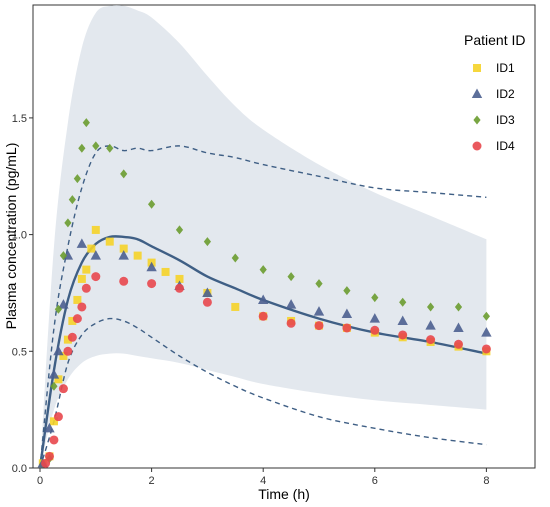 Image resolution: width=550 pixels, height=507 pixels. Describe the element at coordinates (505, 146) in the screenshot. I see `legend-label-id4: ID4` at that location.